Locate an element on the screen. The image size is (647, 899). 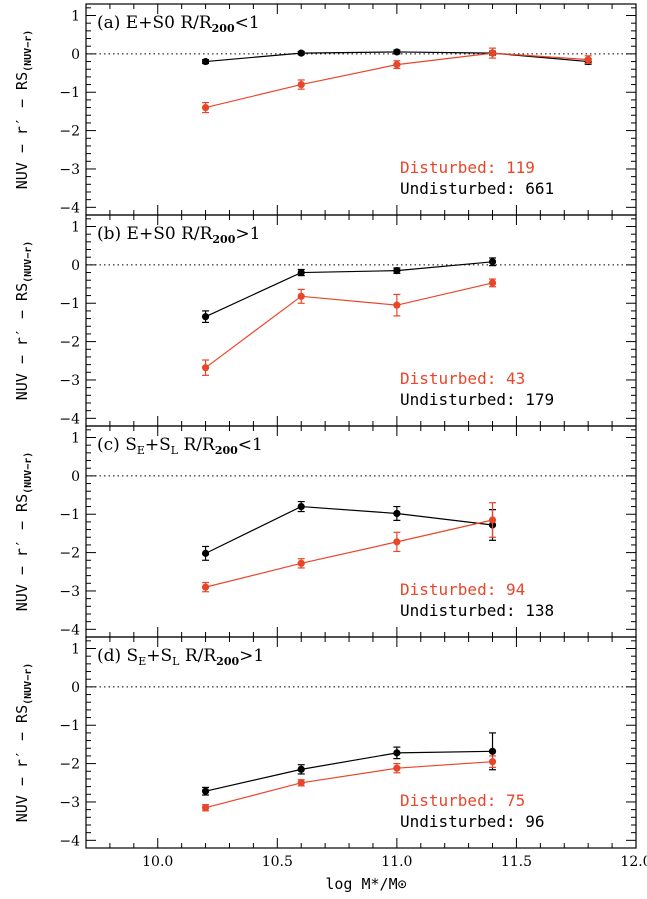
undisturbed-count-label: Undisturbed: 661 is located at coordinates (477, 188).